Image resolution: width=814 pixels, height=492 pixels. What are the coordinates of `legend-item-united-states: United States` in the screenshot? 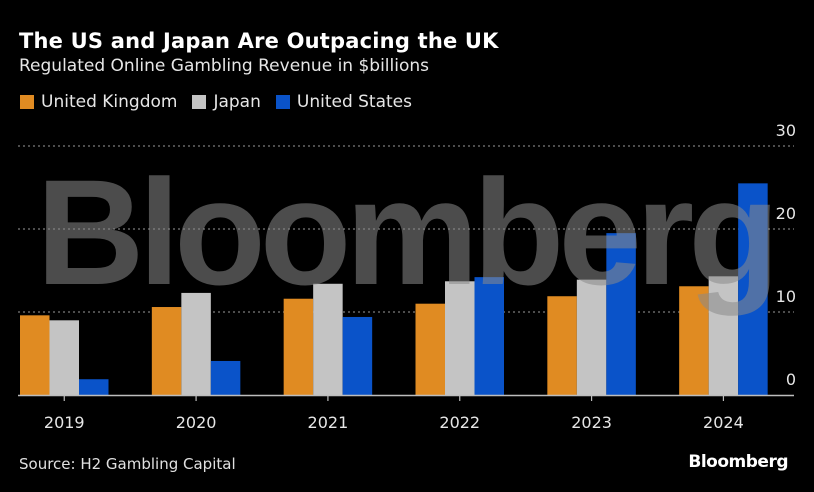 It's located at (343, 102).